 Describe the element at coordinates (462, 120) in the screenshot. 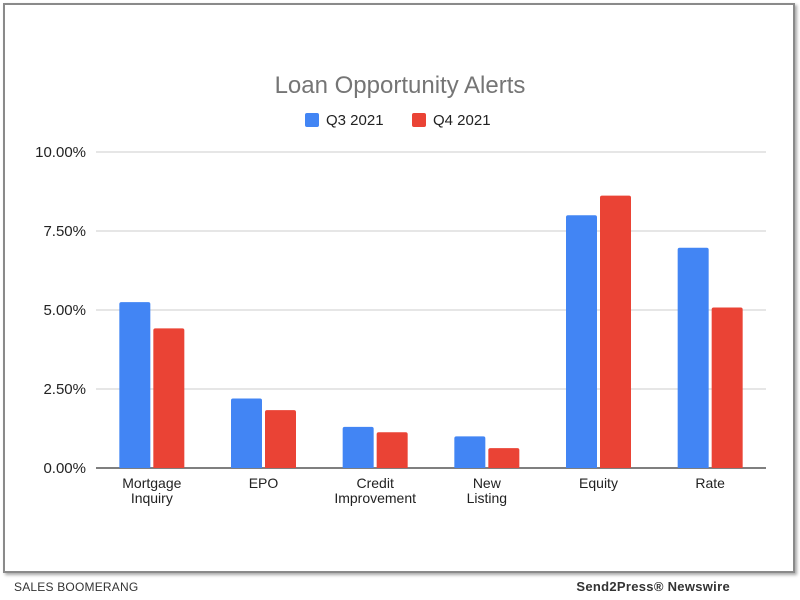

I see `legend-label: Q4 2021` at that location.